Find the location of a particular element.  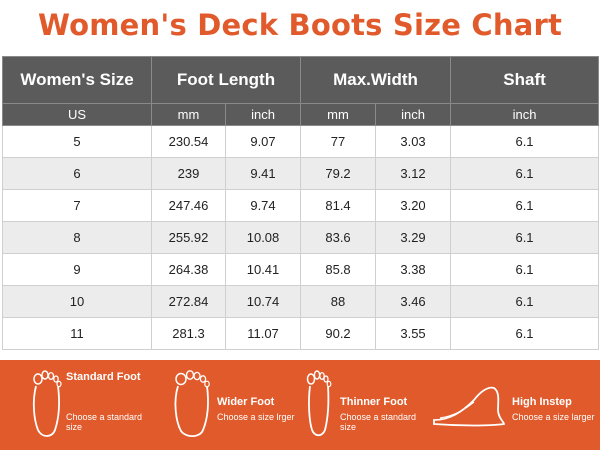

cell-size: 8 is located at coordinates (77, 237).